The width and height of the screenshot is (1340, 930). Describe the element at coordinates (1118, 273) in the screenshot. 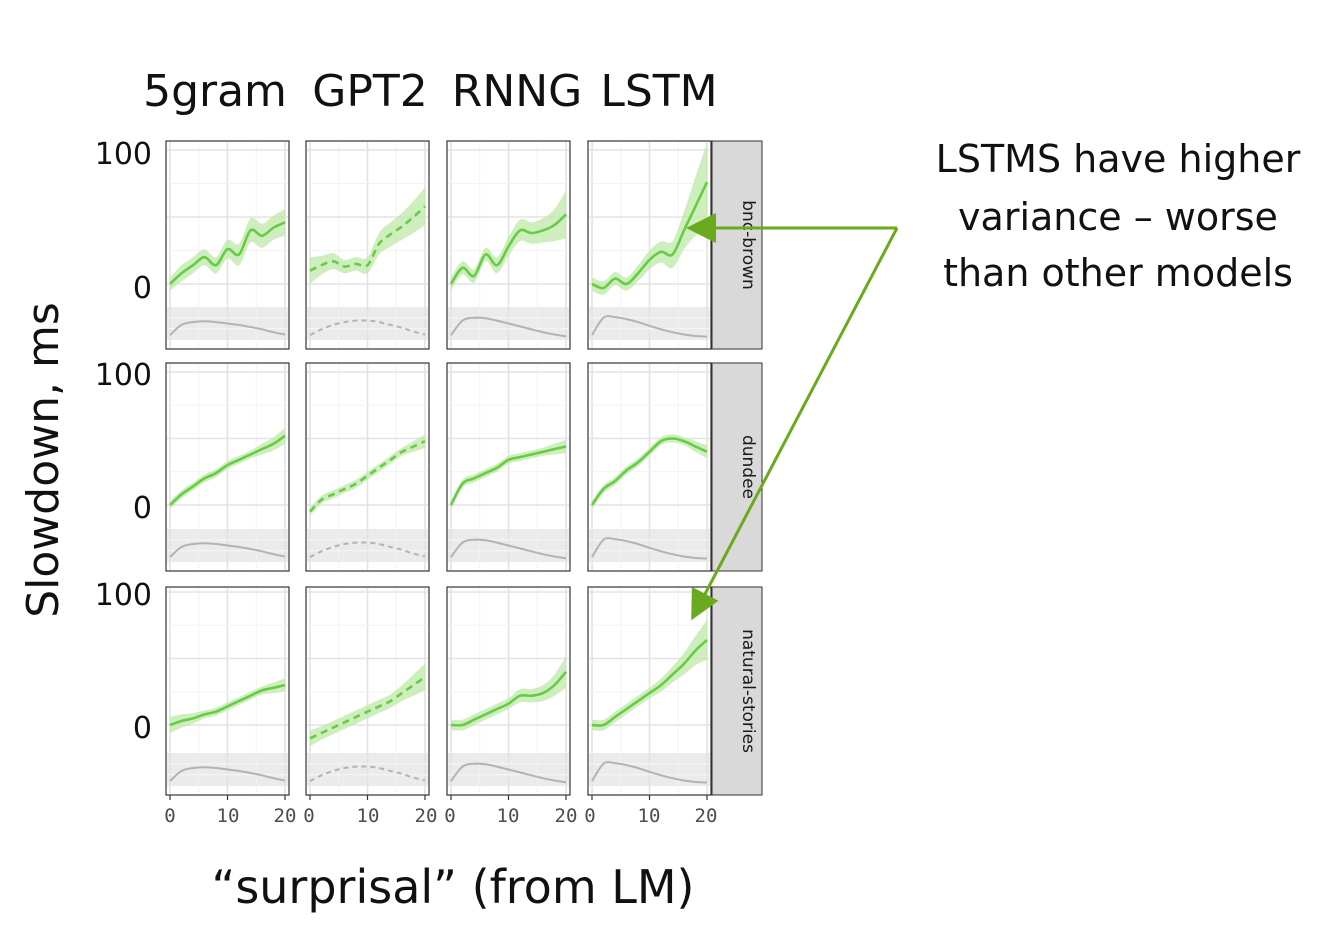

I see `annotation-line-3: than other models` at that location.